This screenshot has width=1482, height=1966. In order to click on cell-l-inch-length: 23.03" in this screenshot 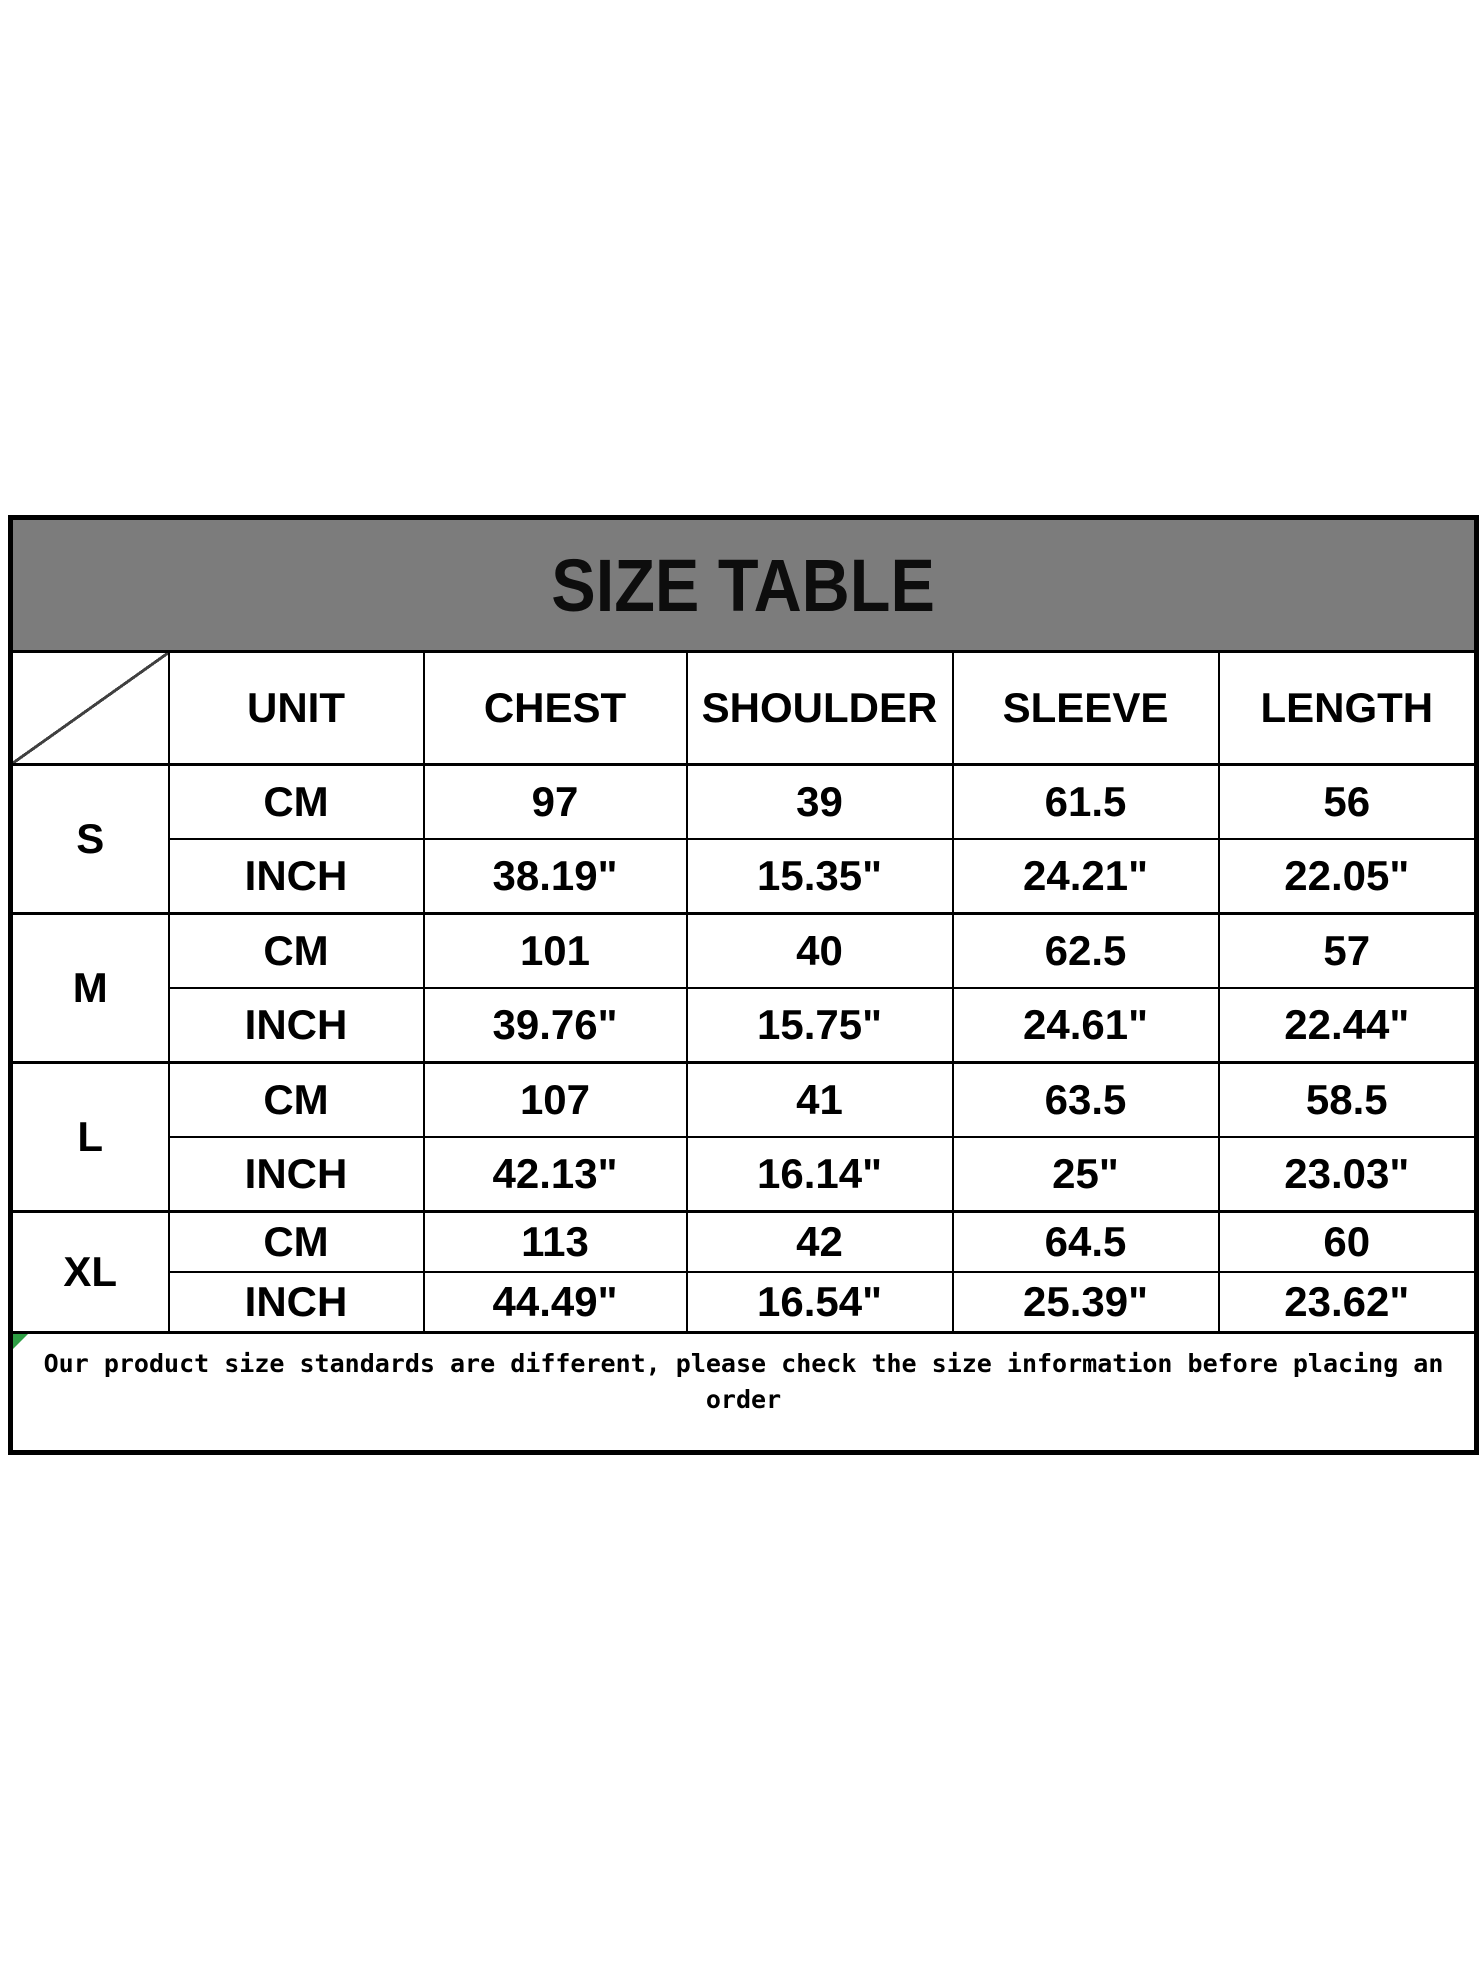, I will do `click(1347, 1174)`.